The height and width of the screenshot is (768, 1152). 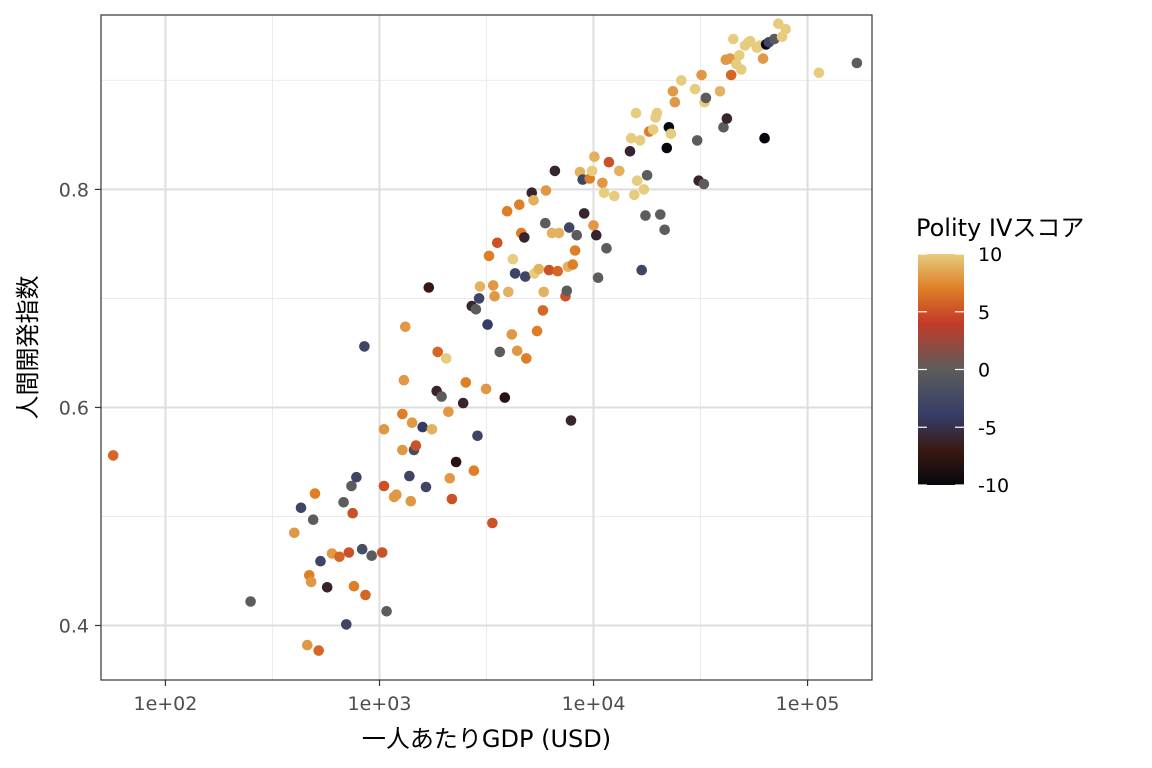 I want to click on legend-label: 5, so click(x=984, y=313).